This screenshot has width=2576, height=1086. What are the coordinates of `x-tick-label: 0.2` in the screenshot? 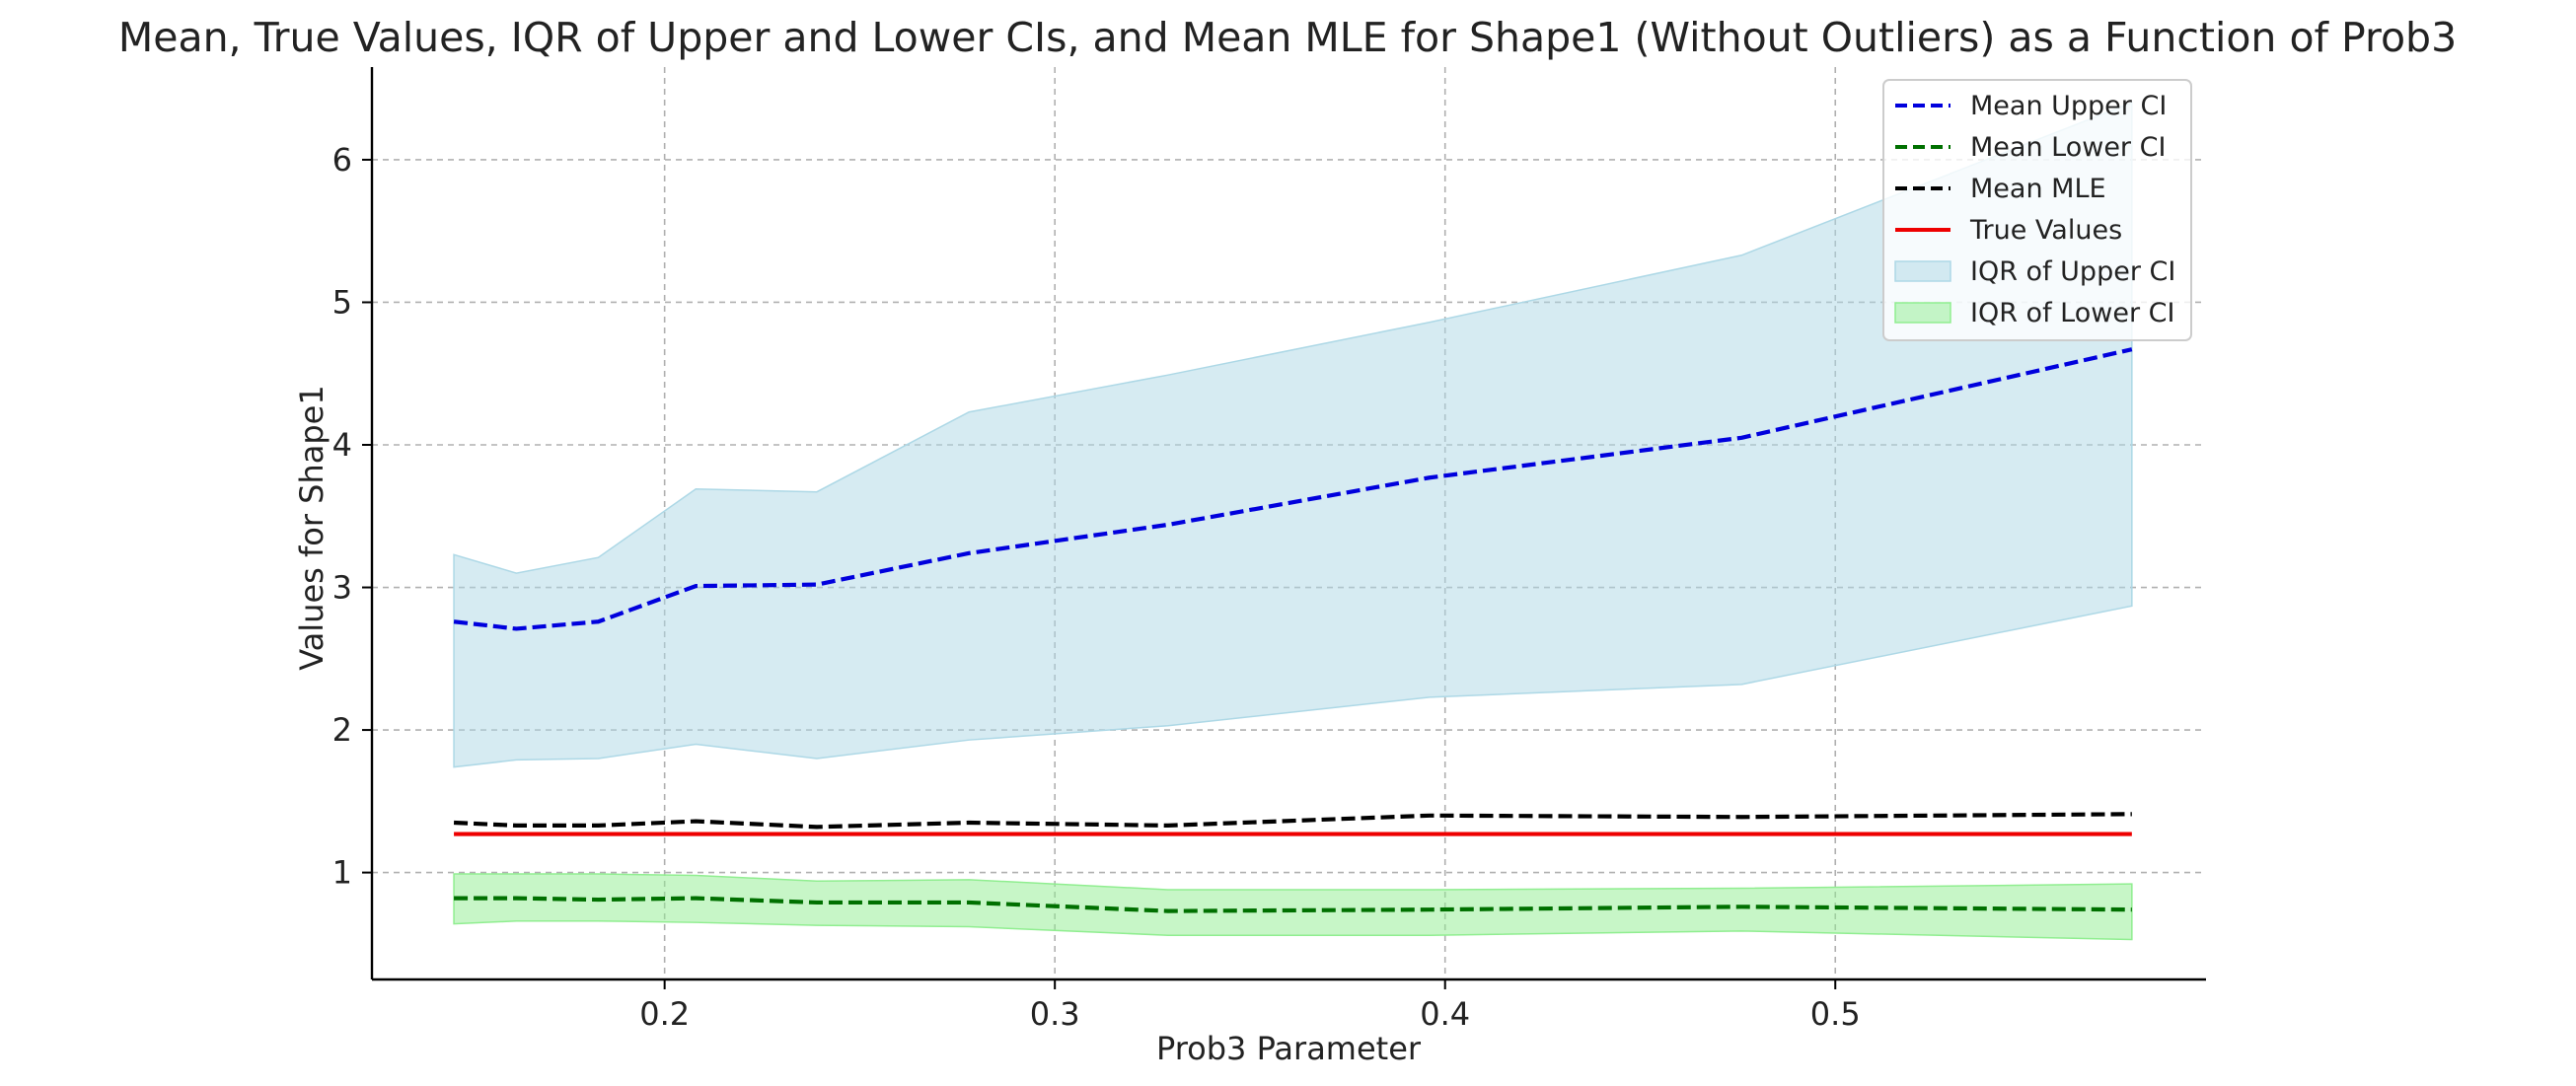 It's located at (664, 1014).